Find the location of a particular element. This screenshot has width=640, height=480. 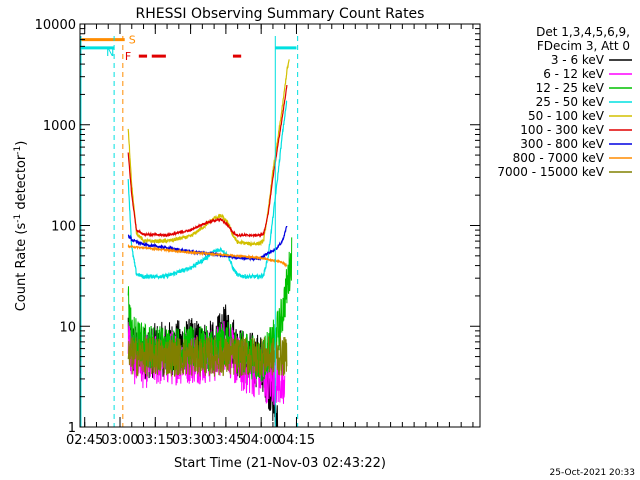

x-tick-label: 03:15 is located at coordinates (155, 440).